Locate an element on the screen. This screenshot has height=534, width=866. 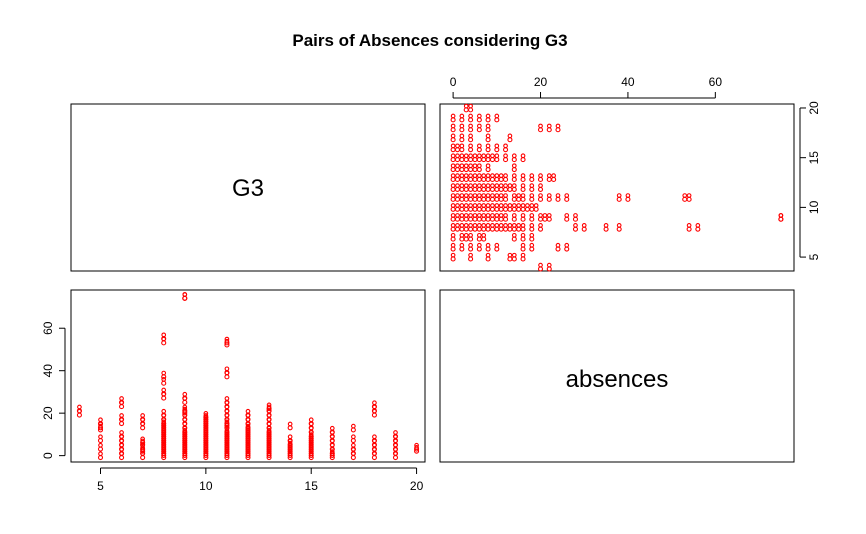
left-tick-label: 0 is located at coordinates (48, 455).